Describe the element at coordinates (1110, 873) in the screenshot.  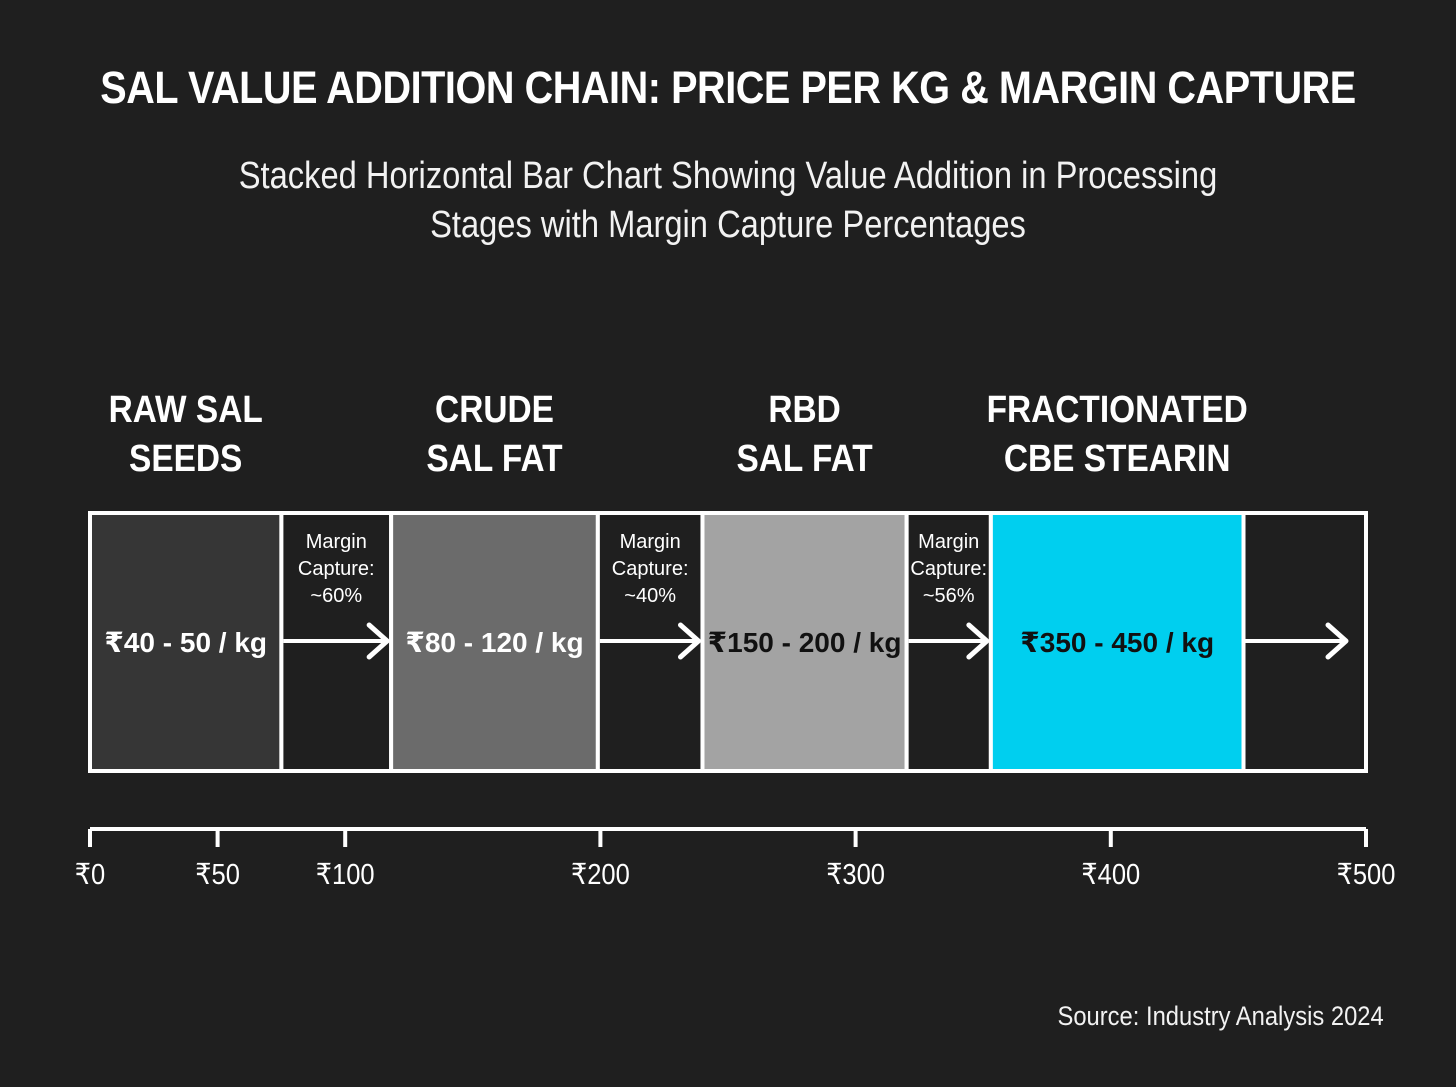
I see `x-tick-label: ₹400` at that location.